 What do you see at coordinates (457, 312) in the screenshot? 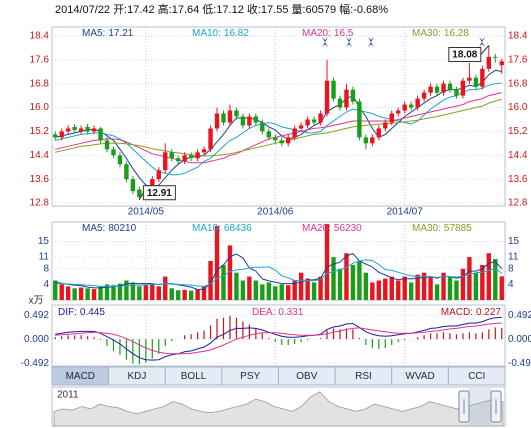
I see `legend-name: MACD:` at bounding box center [457, 312].